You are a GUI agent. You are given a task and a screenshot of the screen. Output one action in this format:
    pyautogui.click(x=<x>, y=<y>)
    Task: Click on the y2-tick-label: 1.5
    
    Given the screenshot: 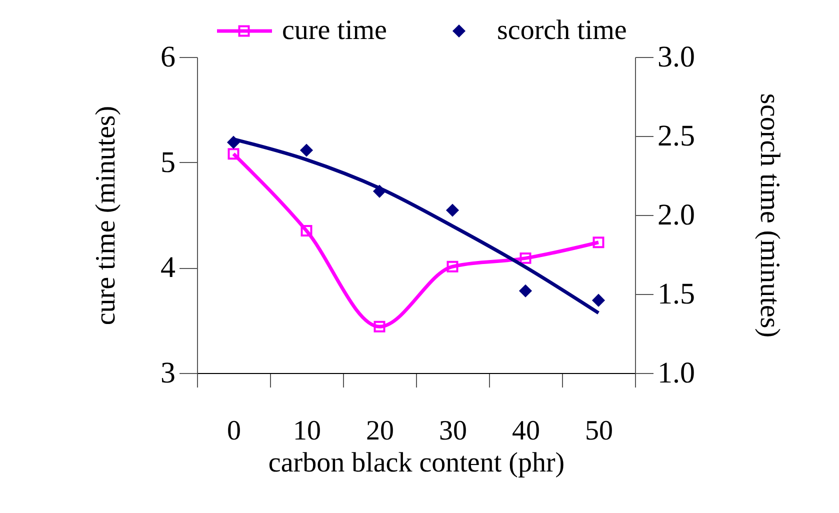 What is the action you would take?
    pyautogui.click(x=676, y=294)
    